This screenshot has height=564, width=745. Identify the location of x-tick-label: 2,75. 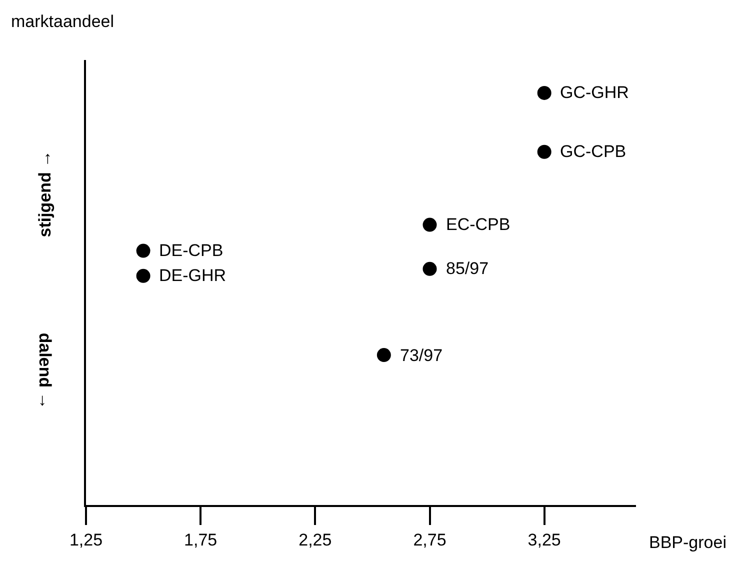
(429, 540).